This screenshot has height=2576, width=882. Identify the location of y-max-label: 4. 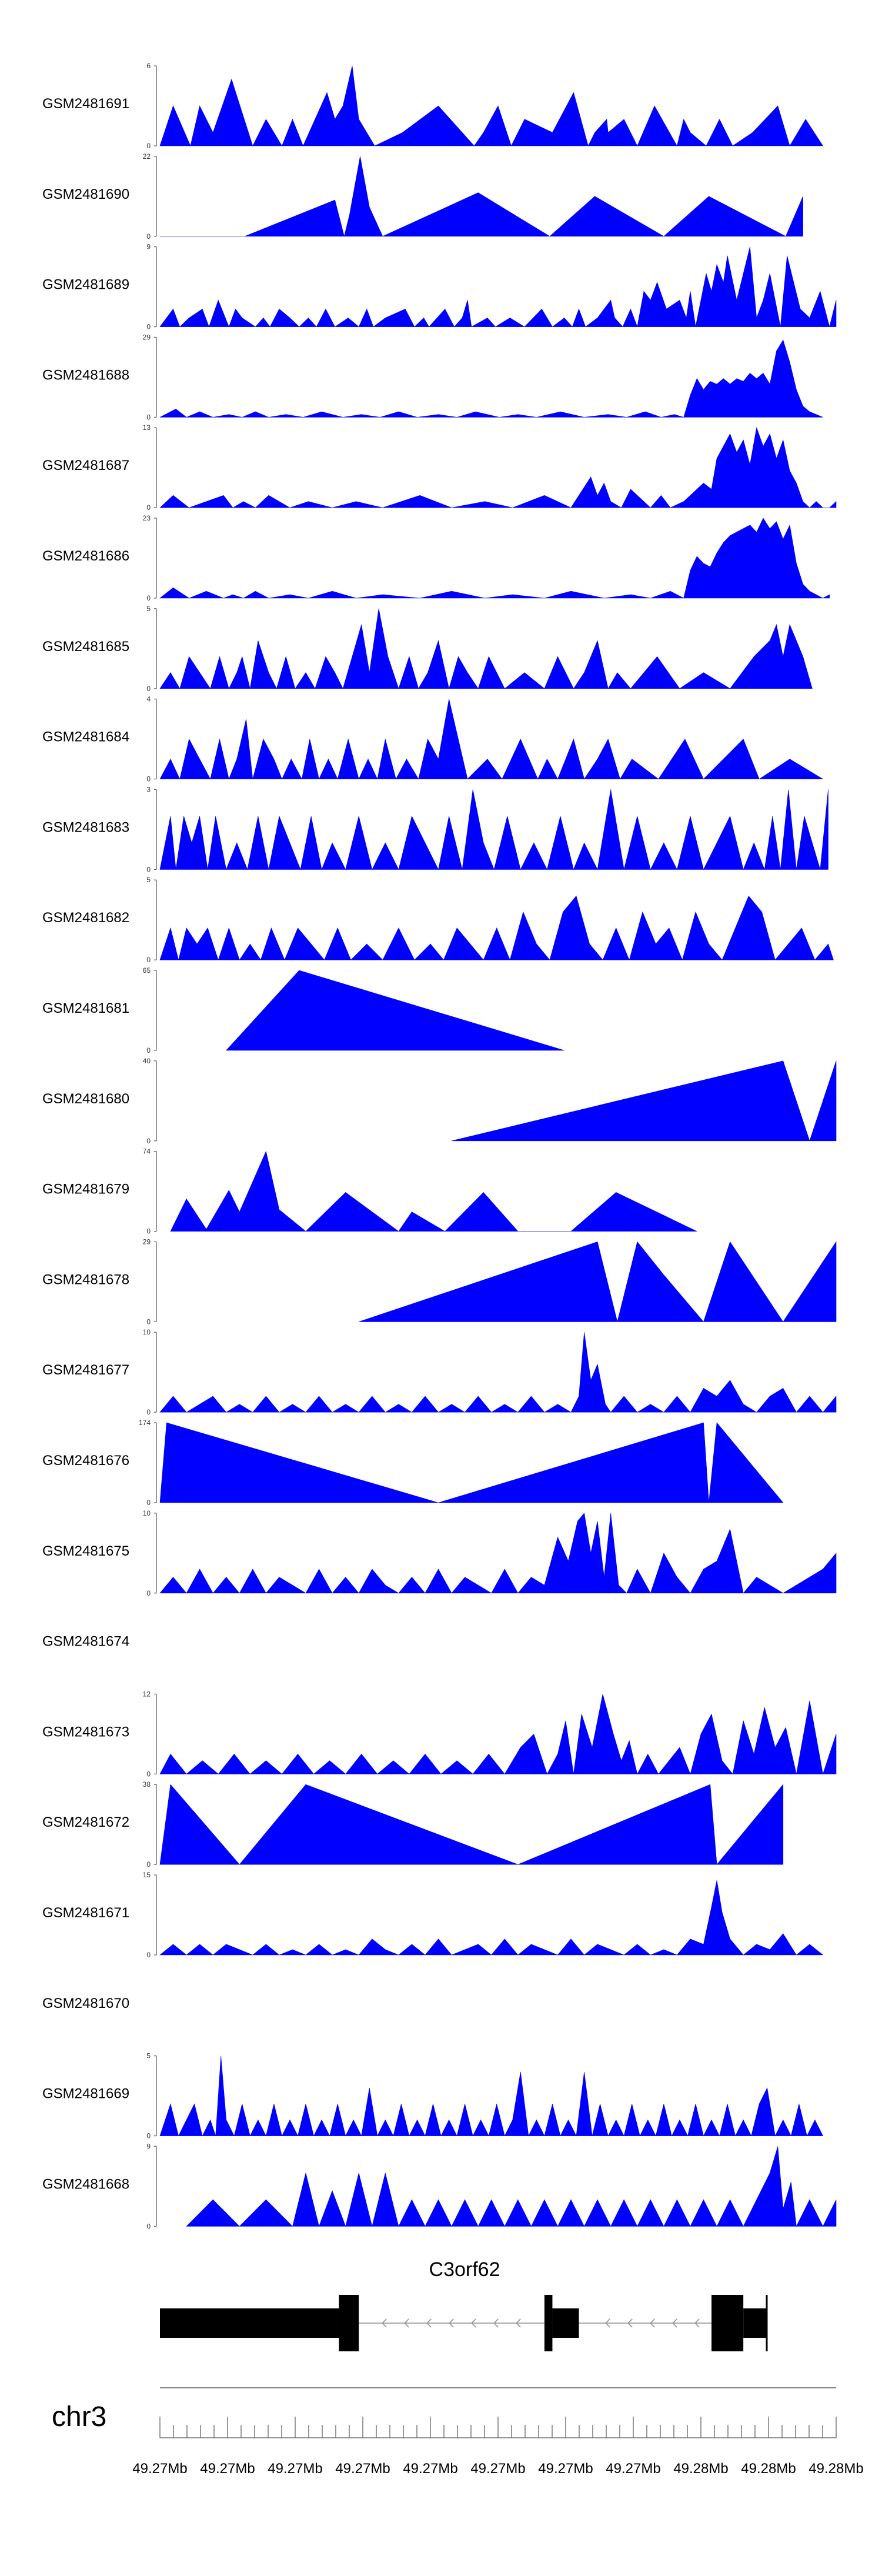
(148, 699).